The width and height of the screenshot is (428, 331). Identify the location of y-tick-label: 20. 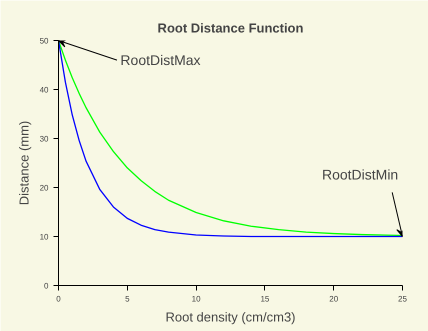
(45, 188).